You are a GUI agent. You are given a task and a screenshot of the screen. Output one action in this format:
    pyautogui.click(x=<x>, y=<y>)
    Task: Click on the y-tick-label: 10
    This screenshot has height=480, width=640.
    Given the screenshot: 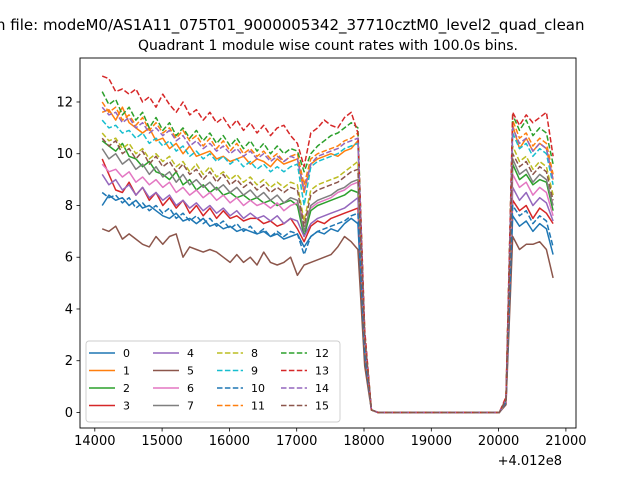 What is the action you would take?
    pyautogui.click(x=64, y=154)
    